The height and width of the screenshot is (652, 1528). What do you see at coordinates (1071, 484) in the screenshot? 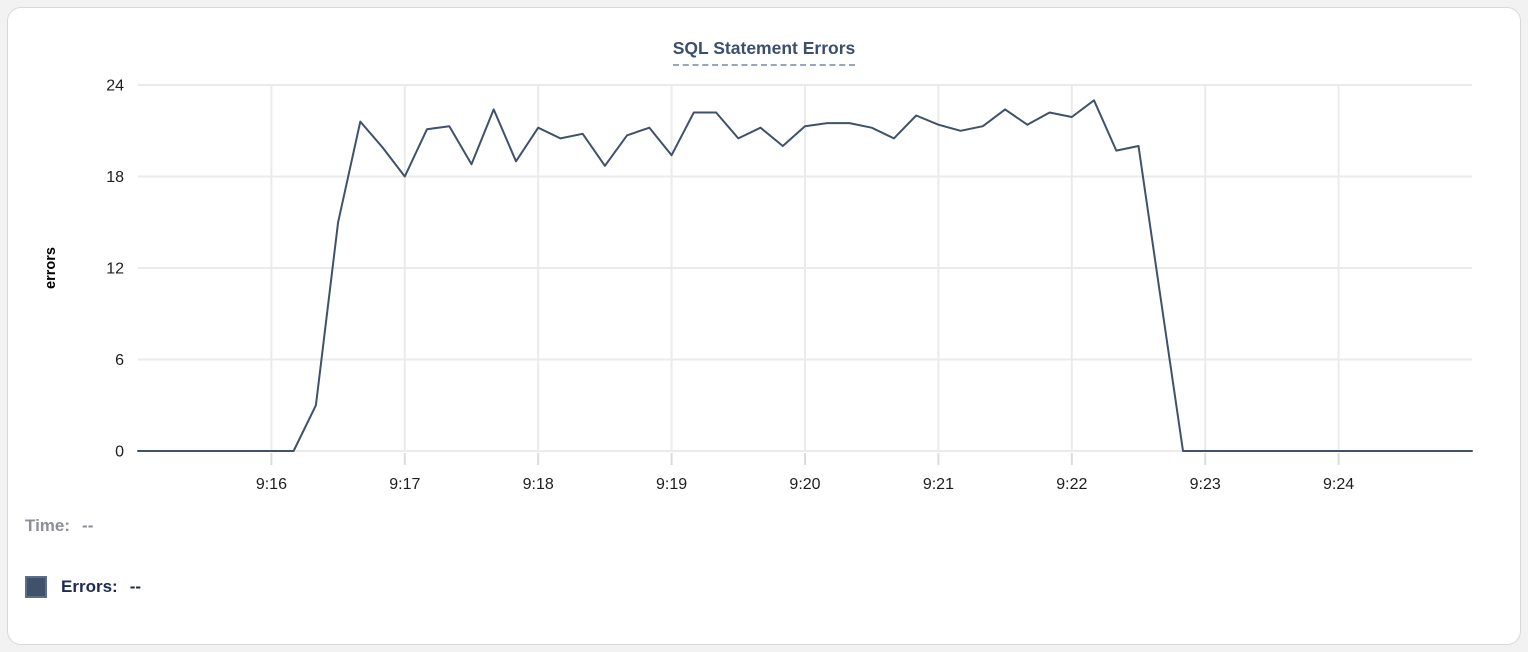
I see `x-axis-tick-label: 9:22` at bounding box center [1071, 484].